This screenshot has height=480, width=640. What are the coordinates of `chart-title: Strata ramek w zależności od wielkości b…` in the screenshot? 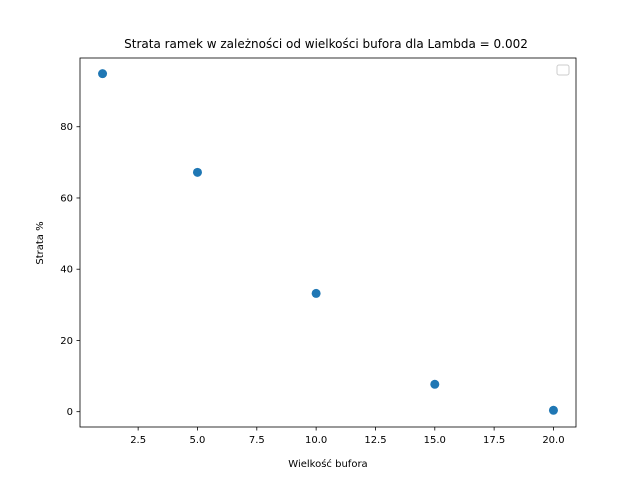 It's located at (326, 44).